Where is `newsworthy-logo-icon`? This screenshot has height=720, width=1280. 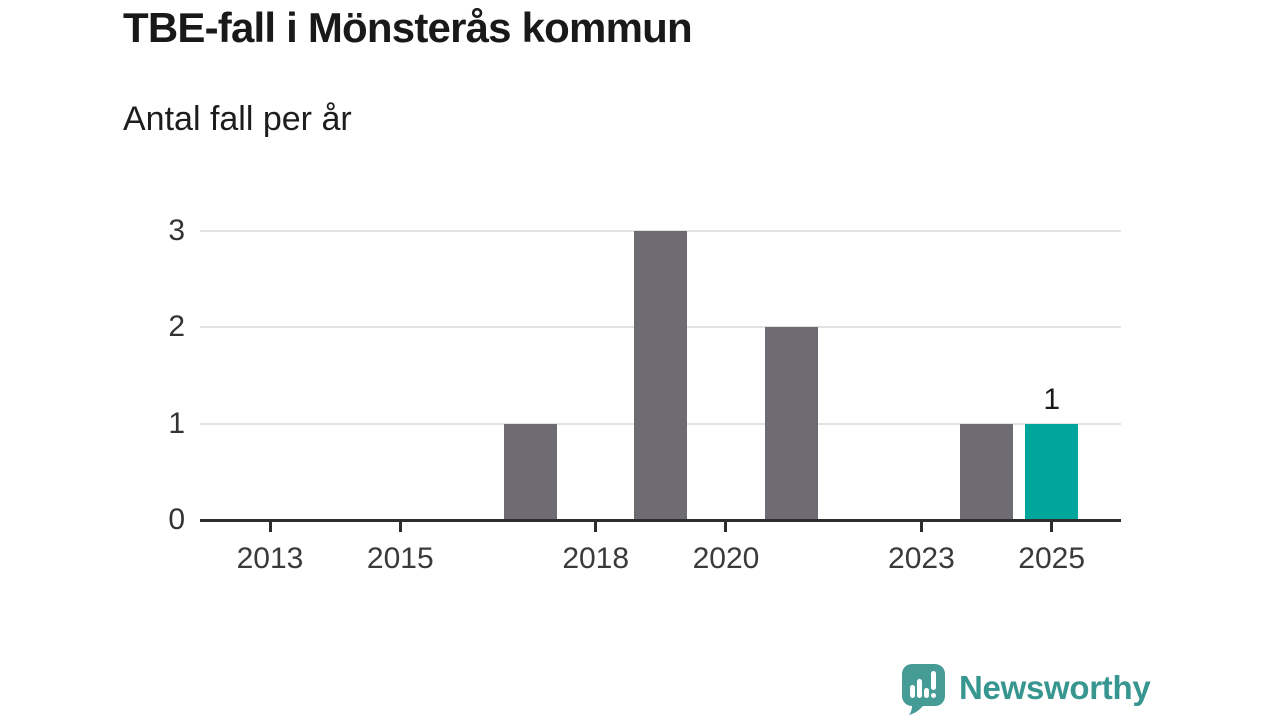 newsworthy-logo-icon is located at coordinates (923, 689).